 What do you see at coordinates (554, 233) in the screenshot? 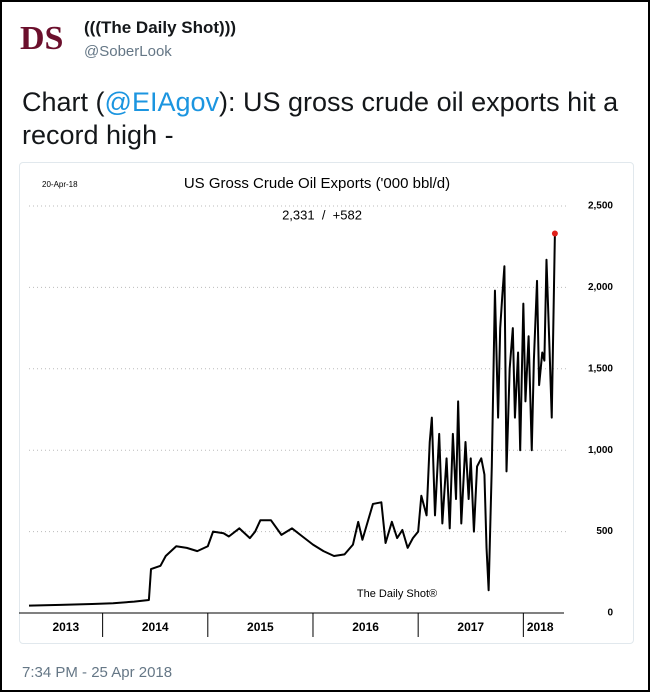
I see `last-point-marker` at bounding box center [554, 233].